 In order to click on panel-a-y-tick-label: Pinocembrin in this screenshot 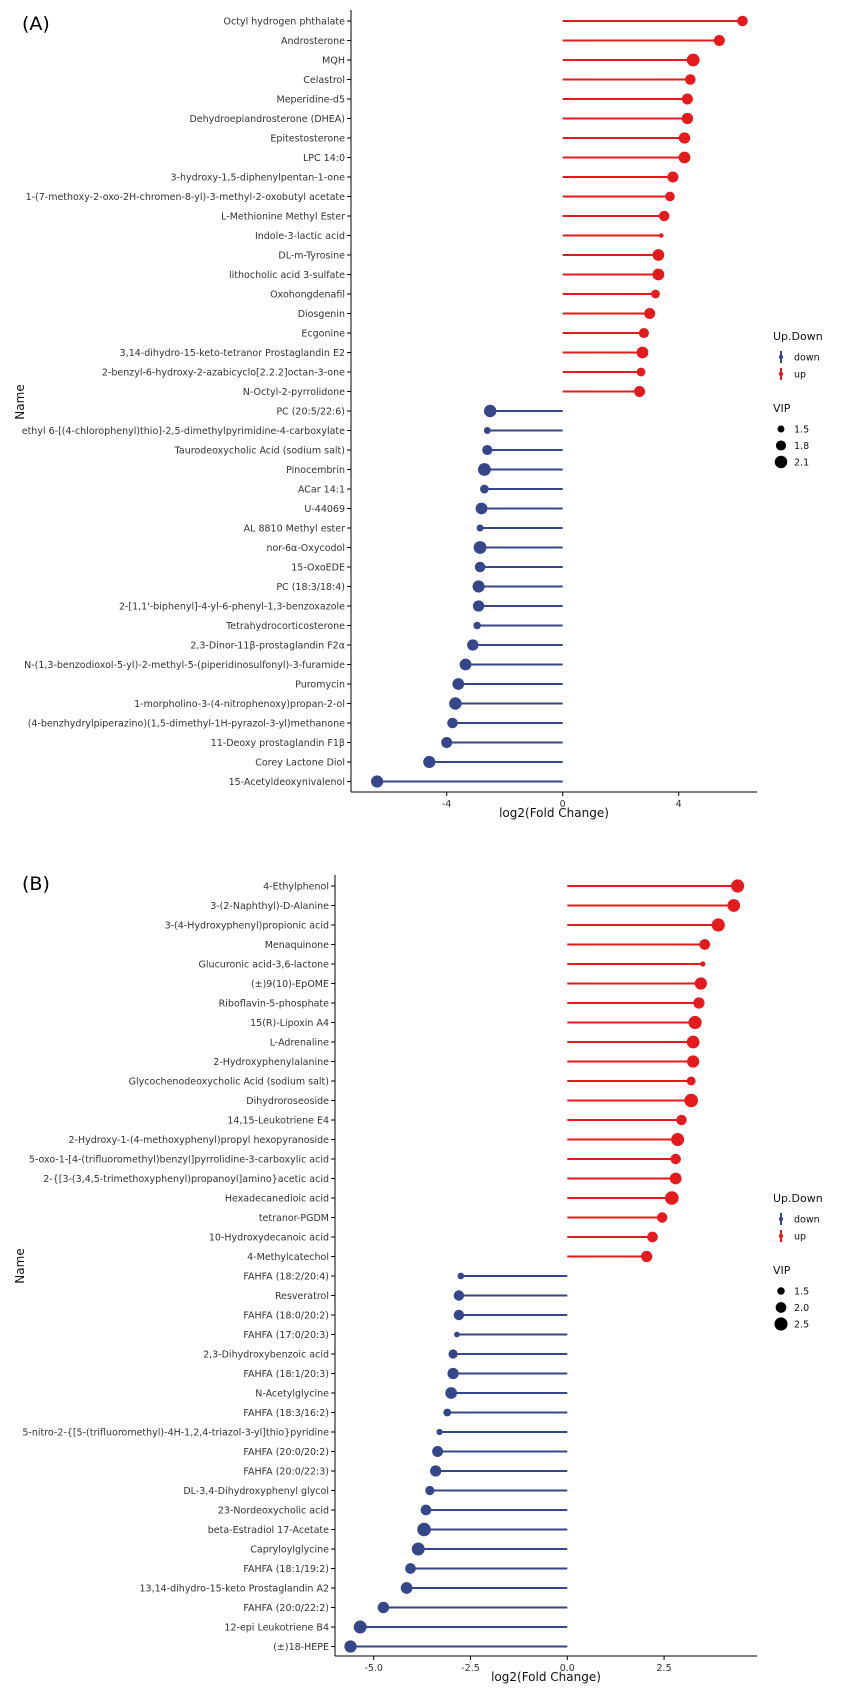, I will do `click(315, 470)`.